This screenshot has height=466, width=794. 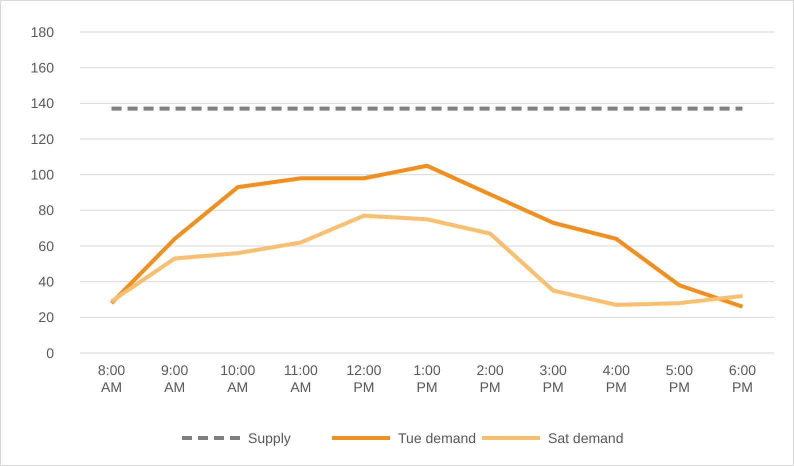 I want to click on y-tick-label: 20, so click(x=46, y=317).